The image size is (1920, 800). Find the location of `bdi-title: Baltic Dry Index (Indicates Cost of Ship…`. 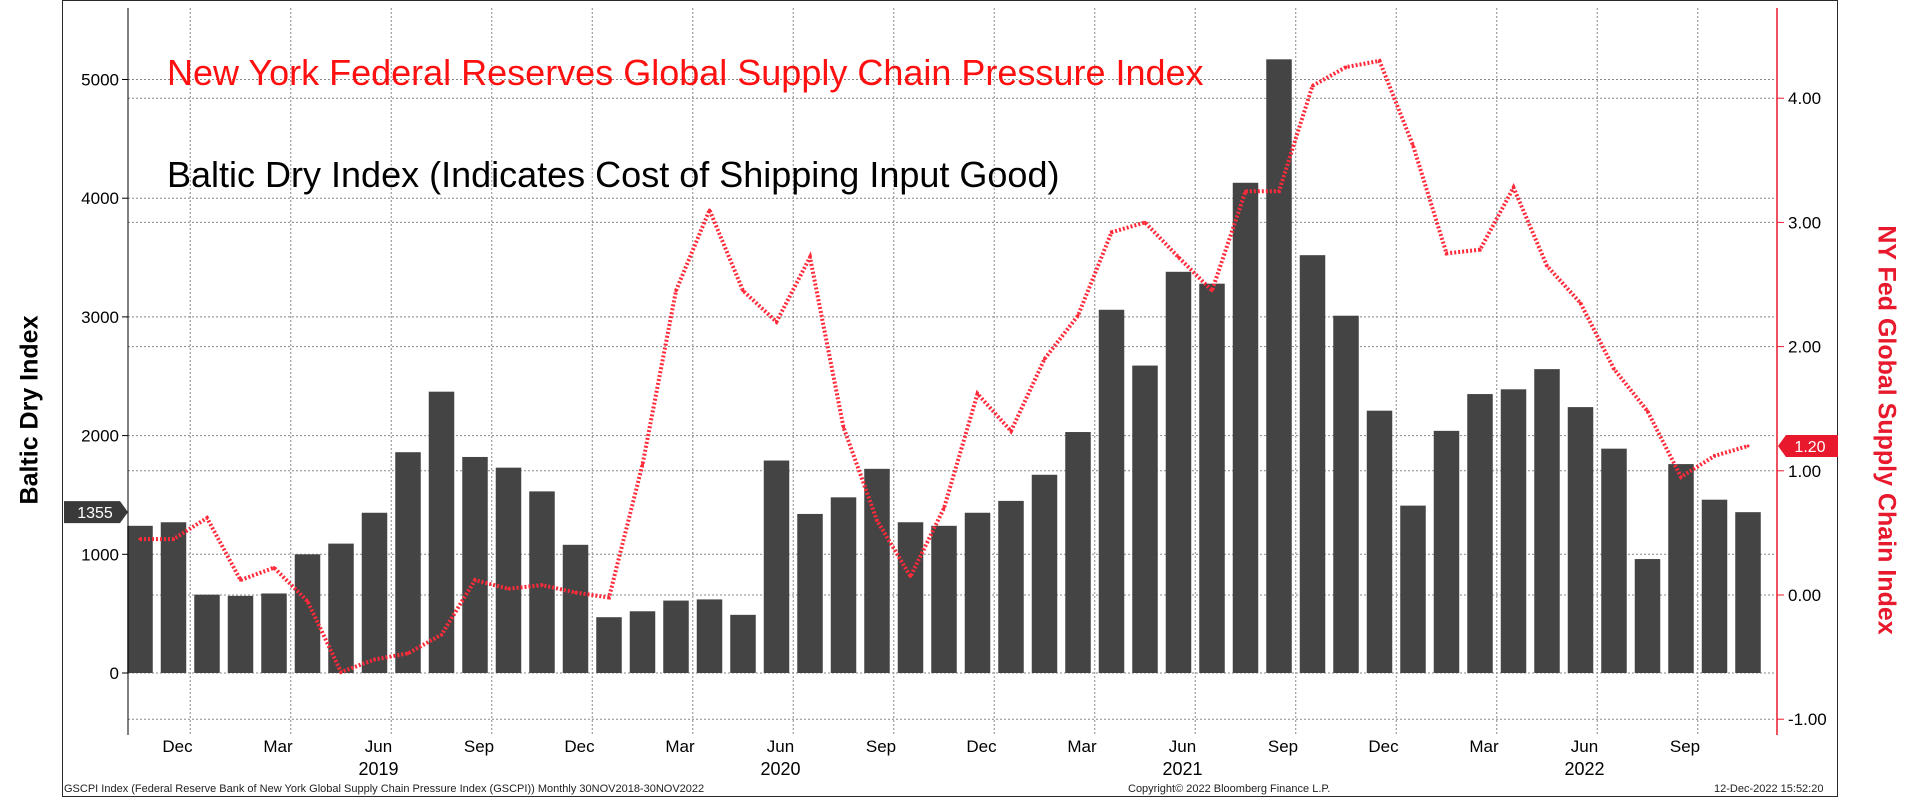

bdi-title: Baltic Dry Index (Indicates Cost of Ship… is located at coordinates (613, 174).